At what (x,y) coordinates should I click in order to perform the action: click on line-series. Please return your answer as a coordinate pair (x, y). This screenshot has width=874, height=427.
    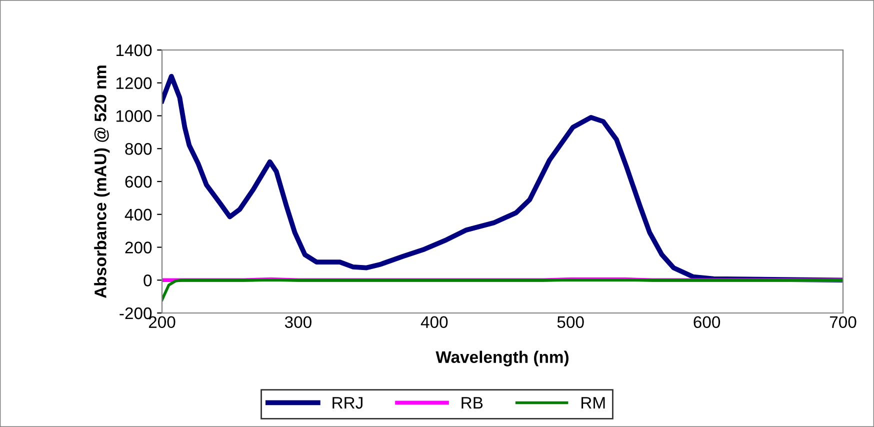
    Looking at the image, I should click on (502, 290).